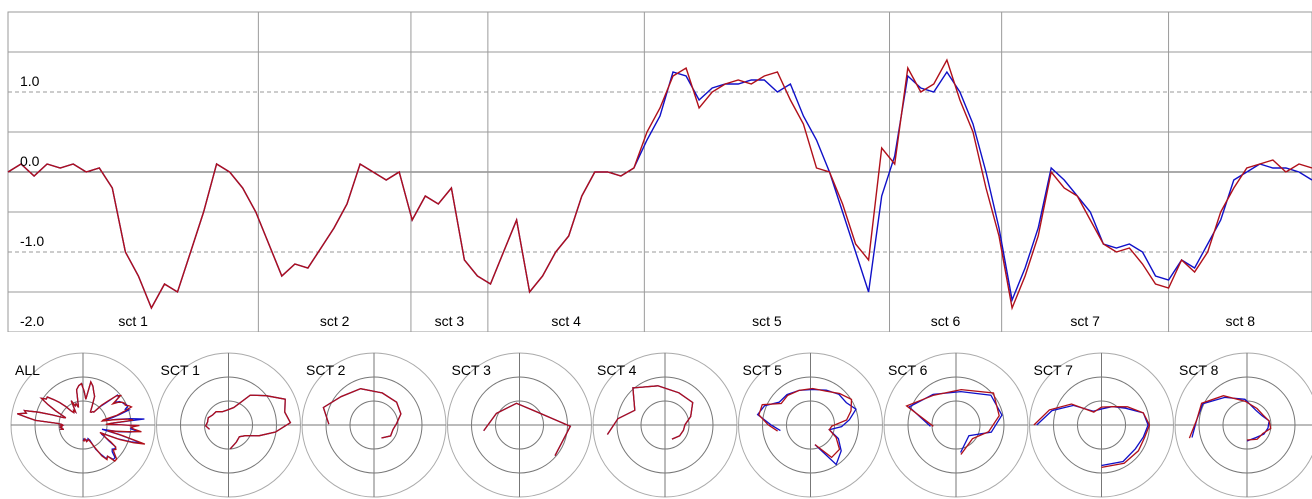  I want to click on polar-plot-sct-1: SCT 1, so click(228, 425).